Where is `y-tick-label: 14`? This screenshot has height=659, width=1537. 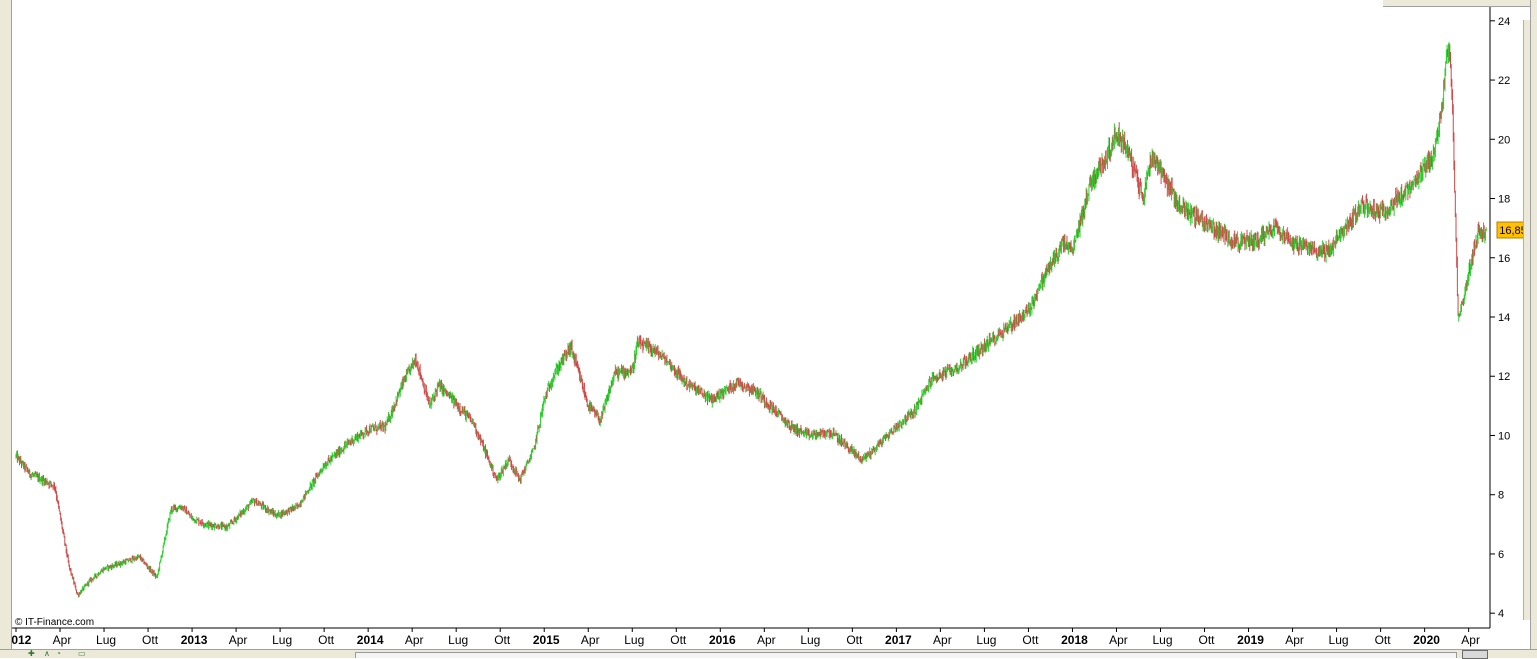 y-tick-label: 14 is located at coordinates (1504, 318).